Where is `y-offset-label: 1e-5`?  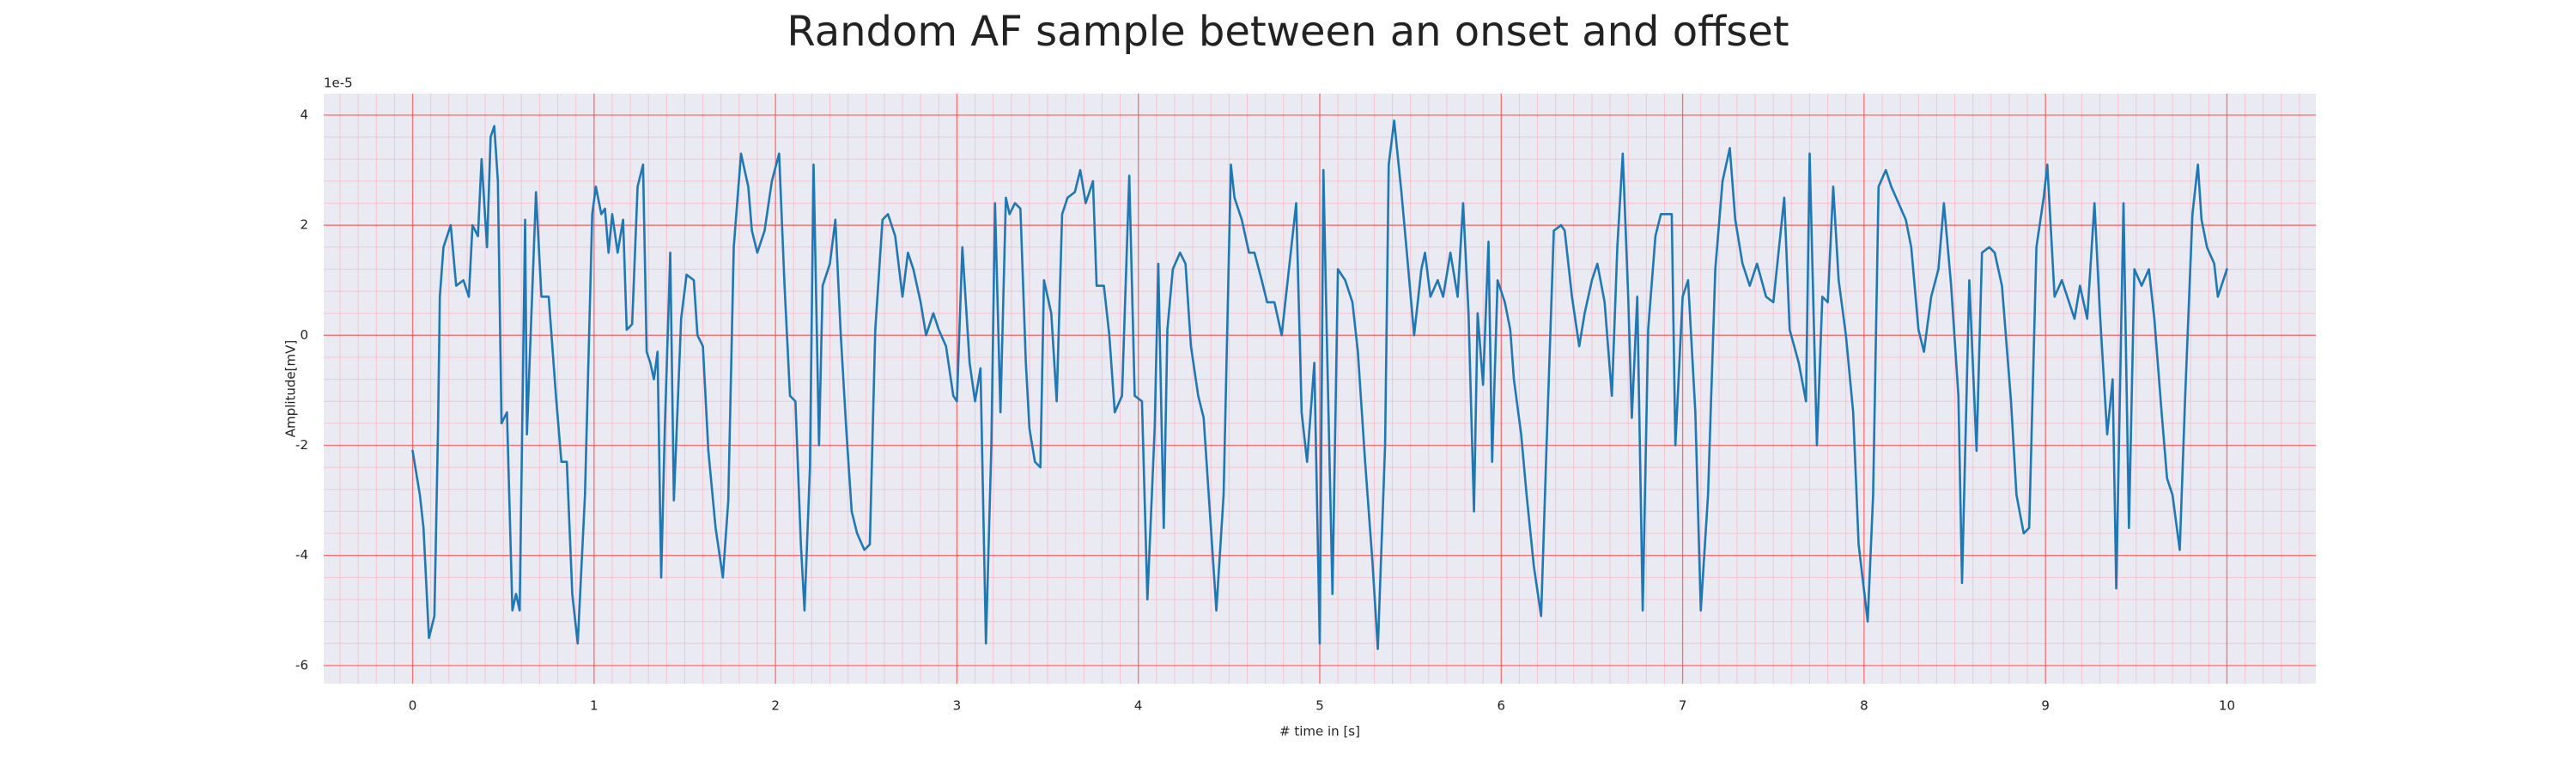
y-offset-label: 1e-5 is located at coordinates (338, 83).